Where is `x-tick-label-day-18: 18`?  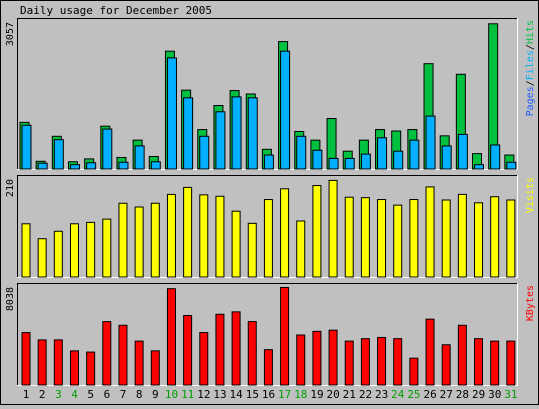
x-tick-label-day-18: 18 is located at coordinates (300, 394).